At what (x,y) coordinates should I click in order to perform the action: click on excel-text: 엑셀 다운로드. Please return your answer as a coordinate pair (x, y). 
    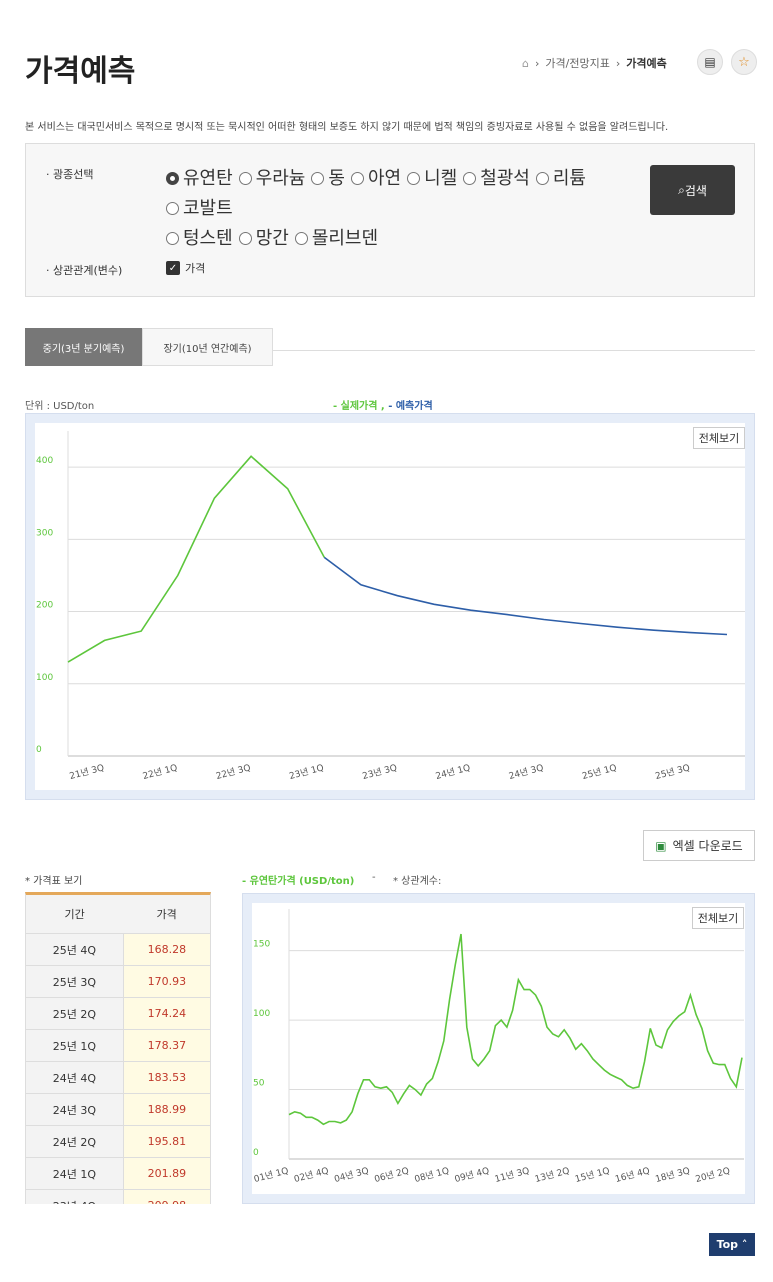
    Looking at the image, I should click on (707, 846).